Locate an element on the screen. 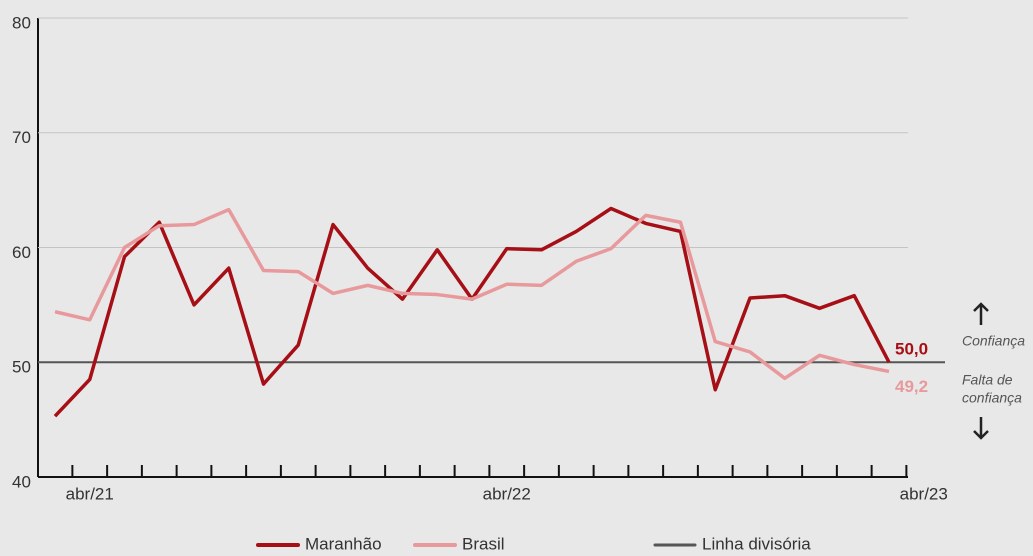 Image resolution: width=1033 pixels, height=556 pixels. legend-label: Linha divisória is located at coordinates (756, 543).